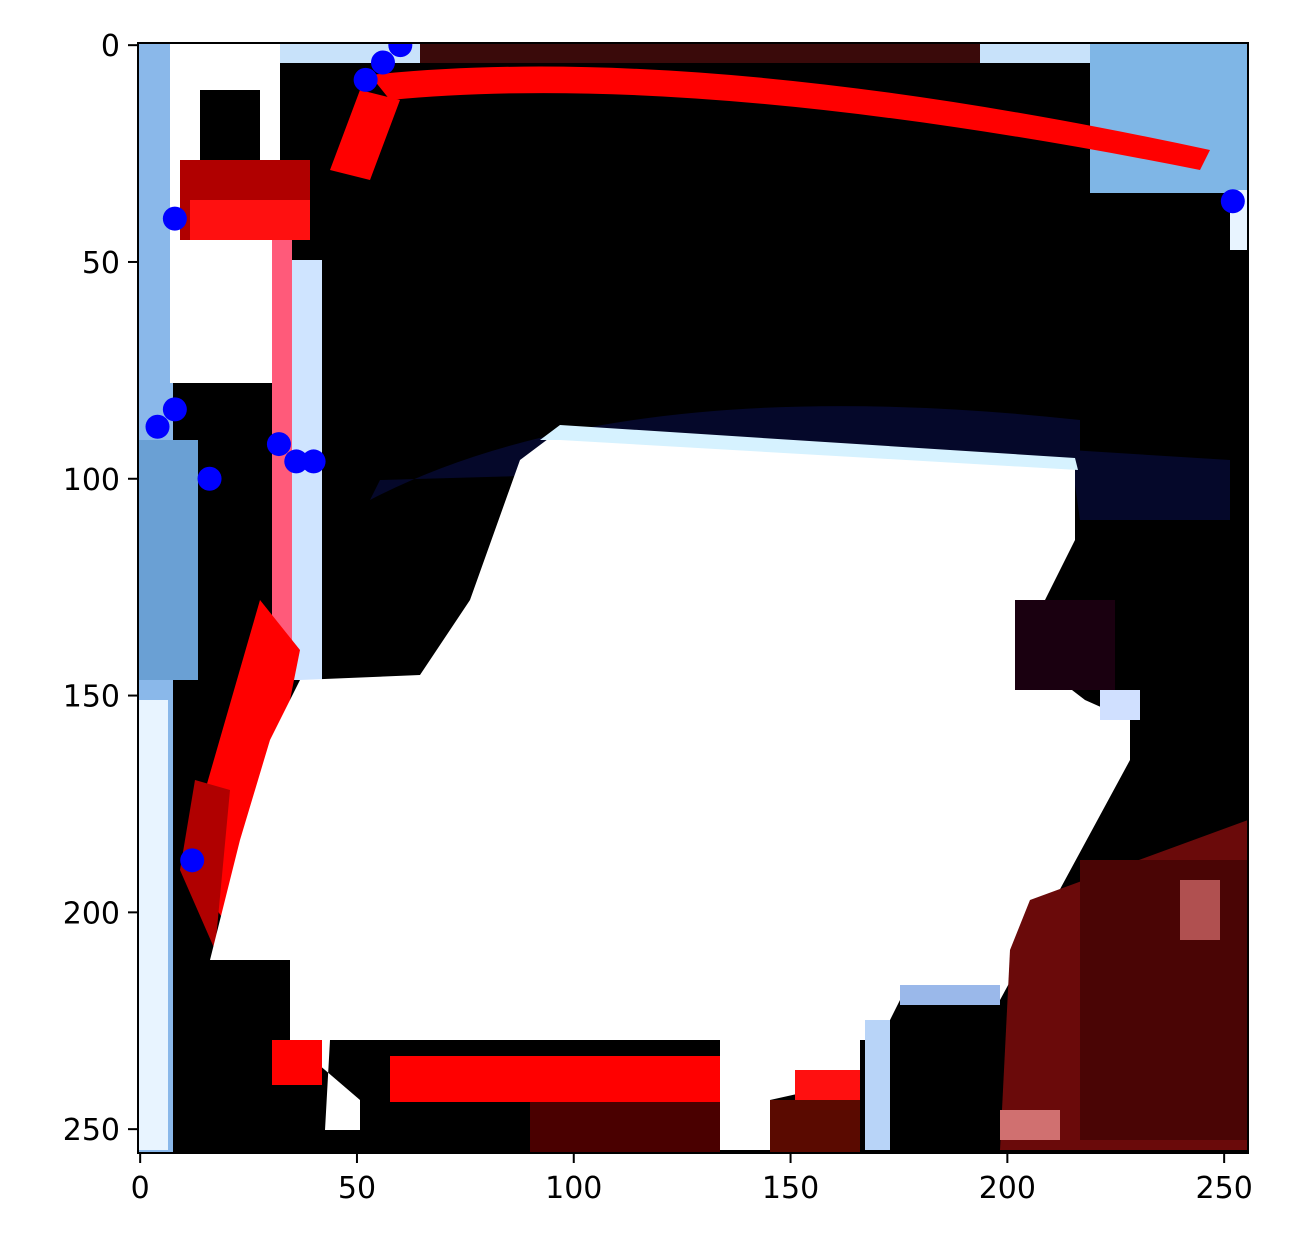 The height and width of the screenshot is (1251, 1293). What do you see at coordinates (91, 1130) in the screenshot?
I see `y-tick-label: 250` at bounding box center [91, 1130].